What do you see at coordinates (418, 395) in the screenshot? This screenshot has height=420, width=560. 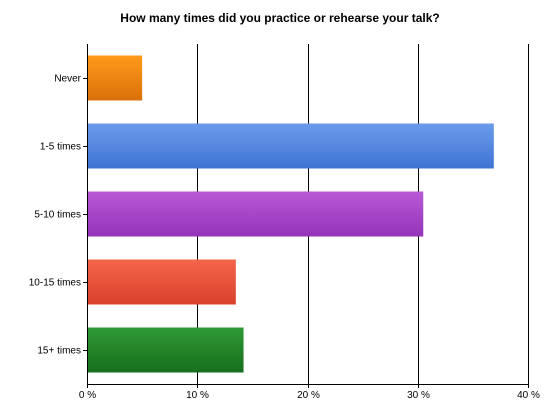 I see `x-tick-label: 30 %` at bounding box center [418, 395].